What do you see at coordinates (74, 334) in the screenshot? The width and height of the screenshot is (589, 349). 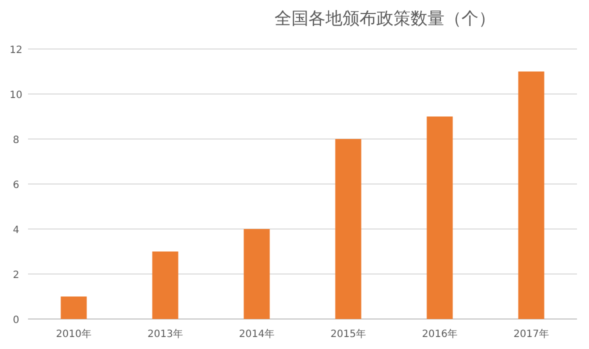 I see `x-tick-label: 2010年` at bounding box center [74, 334].